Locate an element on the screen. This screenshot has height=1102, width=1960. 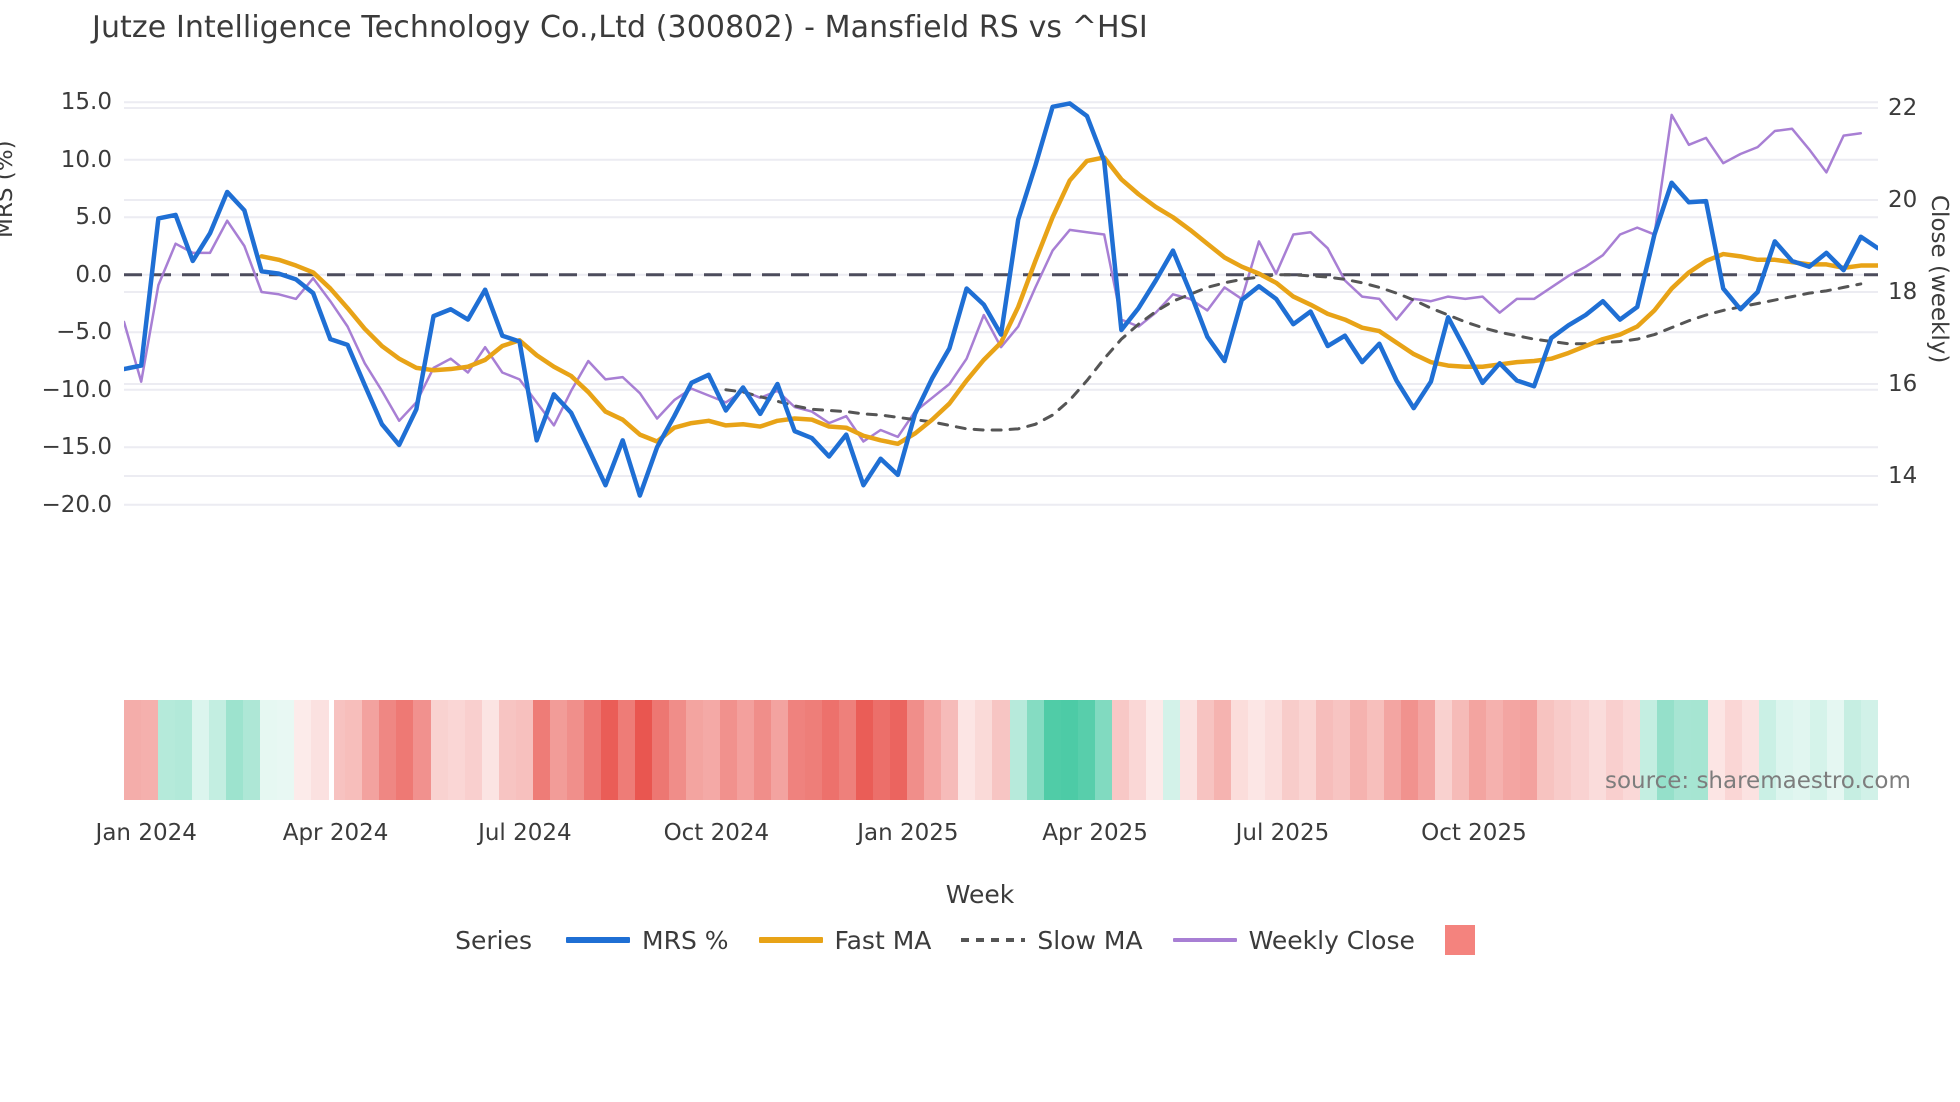
y-tick-right: 22 is located at coordinates (1903, 108).